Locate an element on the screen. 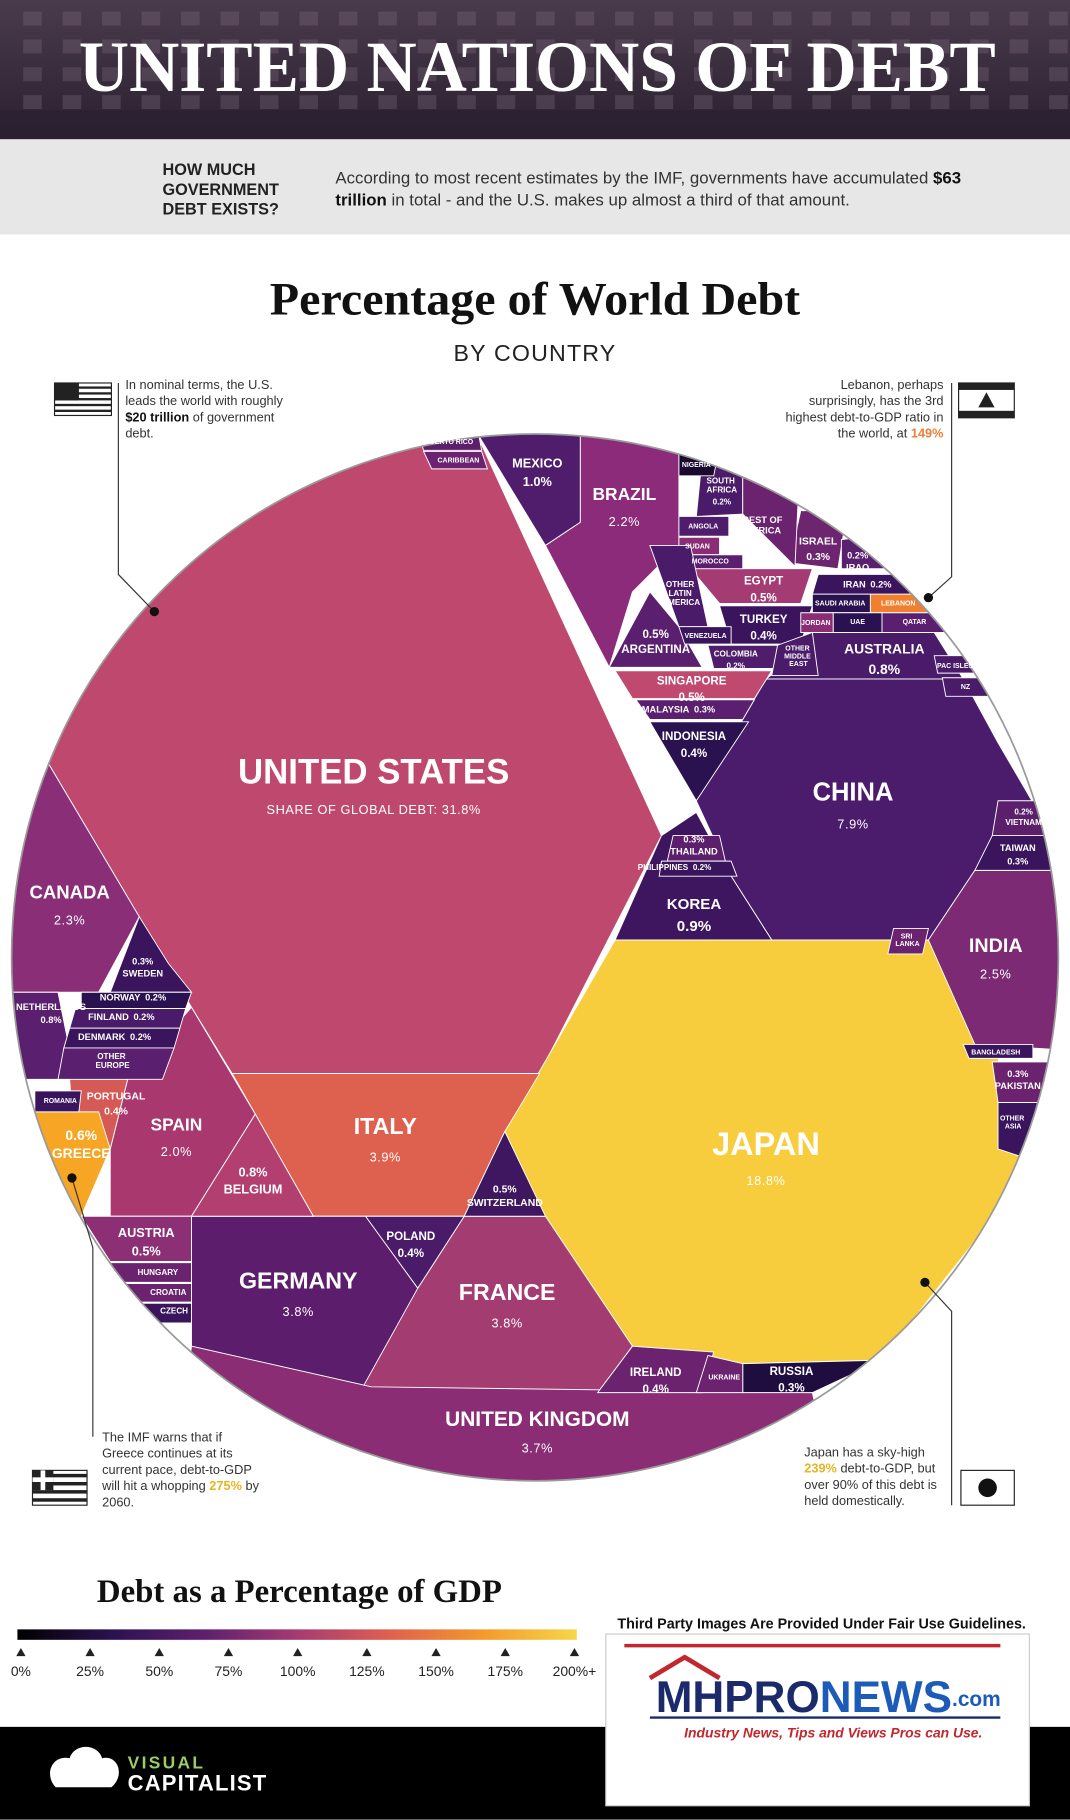 The image size is (1070, 1820). region-name: PHILIPPINES is located at coordinates (663, 867).